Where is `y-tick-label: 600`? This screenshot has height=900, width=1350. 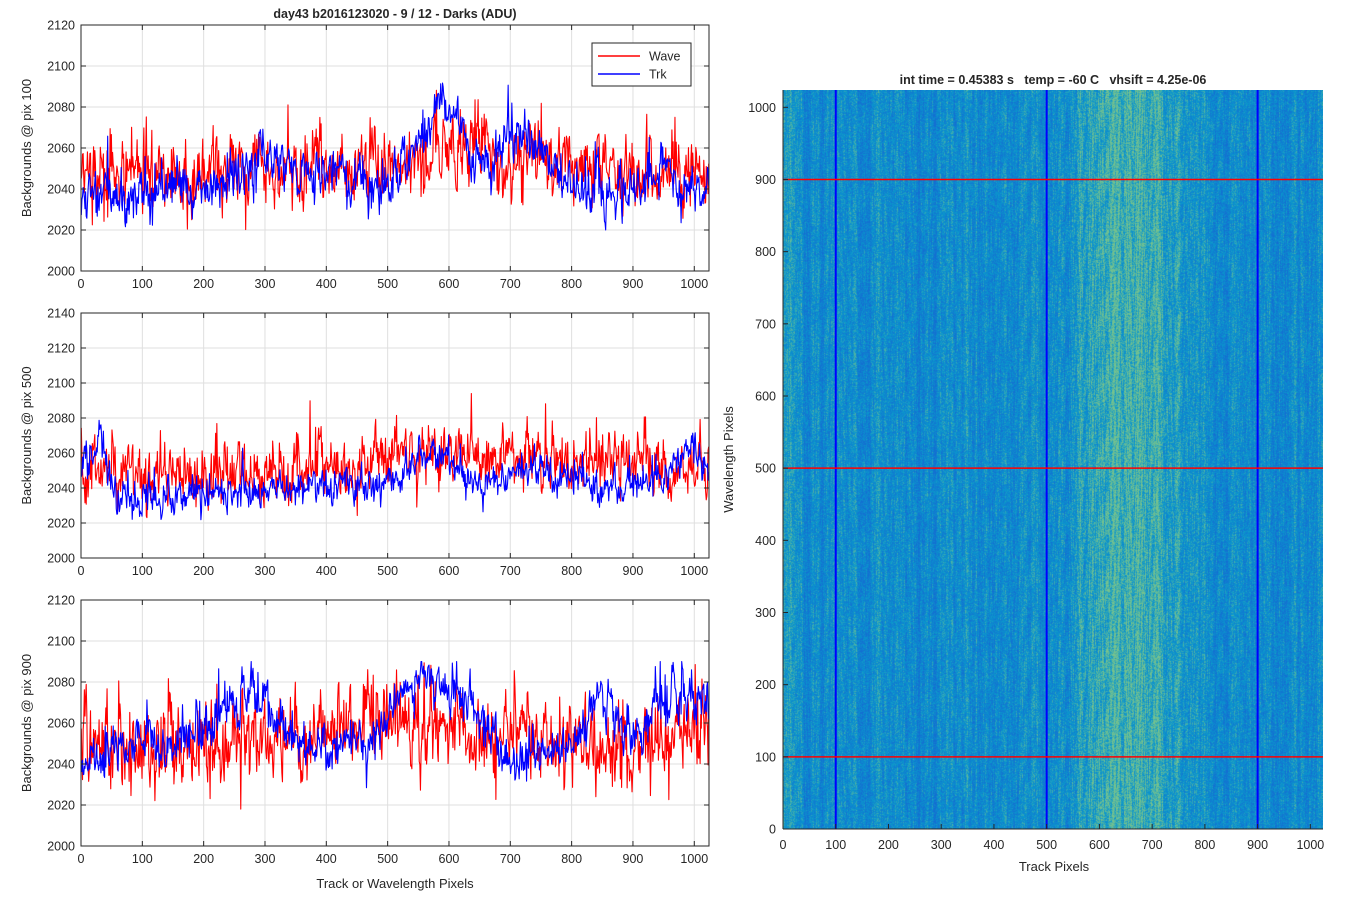
y-tick-label: 600 is located at coordinates (765, 396).